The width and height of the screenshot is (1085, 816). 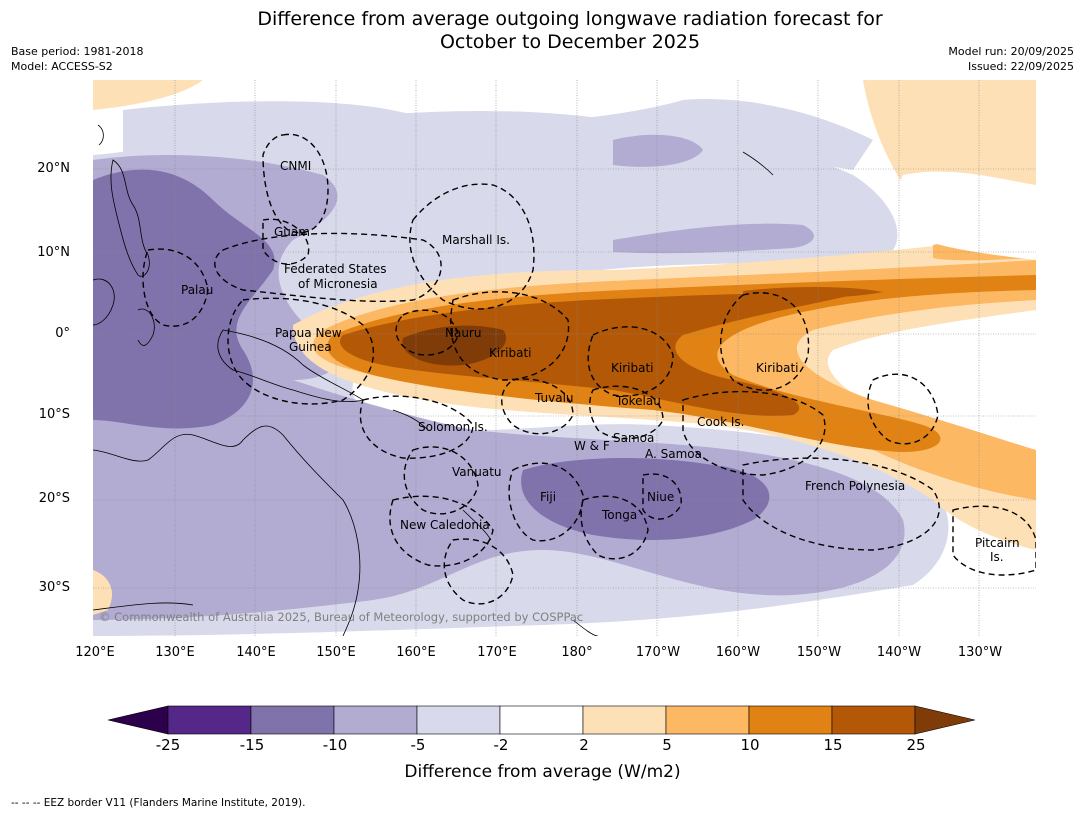 What do you see at coordinates (416, 652) in the screenshot?
I see `lon-label-160e: 160°E` at bounding box center [416, 652].